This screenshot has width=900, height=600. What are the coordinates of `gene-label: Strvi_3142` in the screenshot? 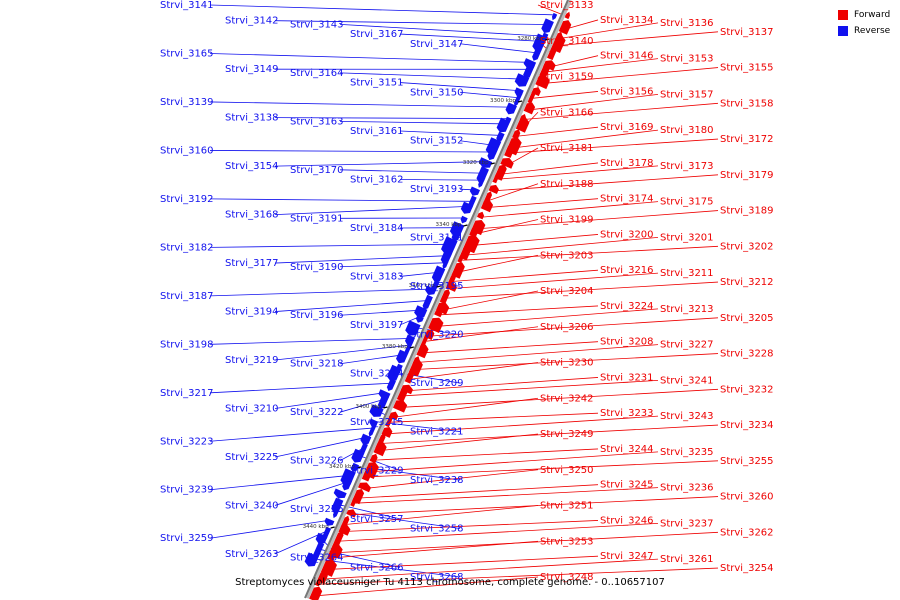 It's located at (252, 21).